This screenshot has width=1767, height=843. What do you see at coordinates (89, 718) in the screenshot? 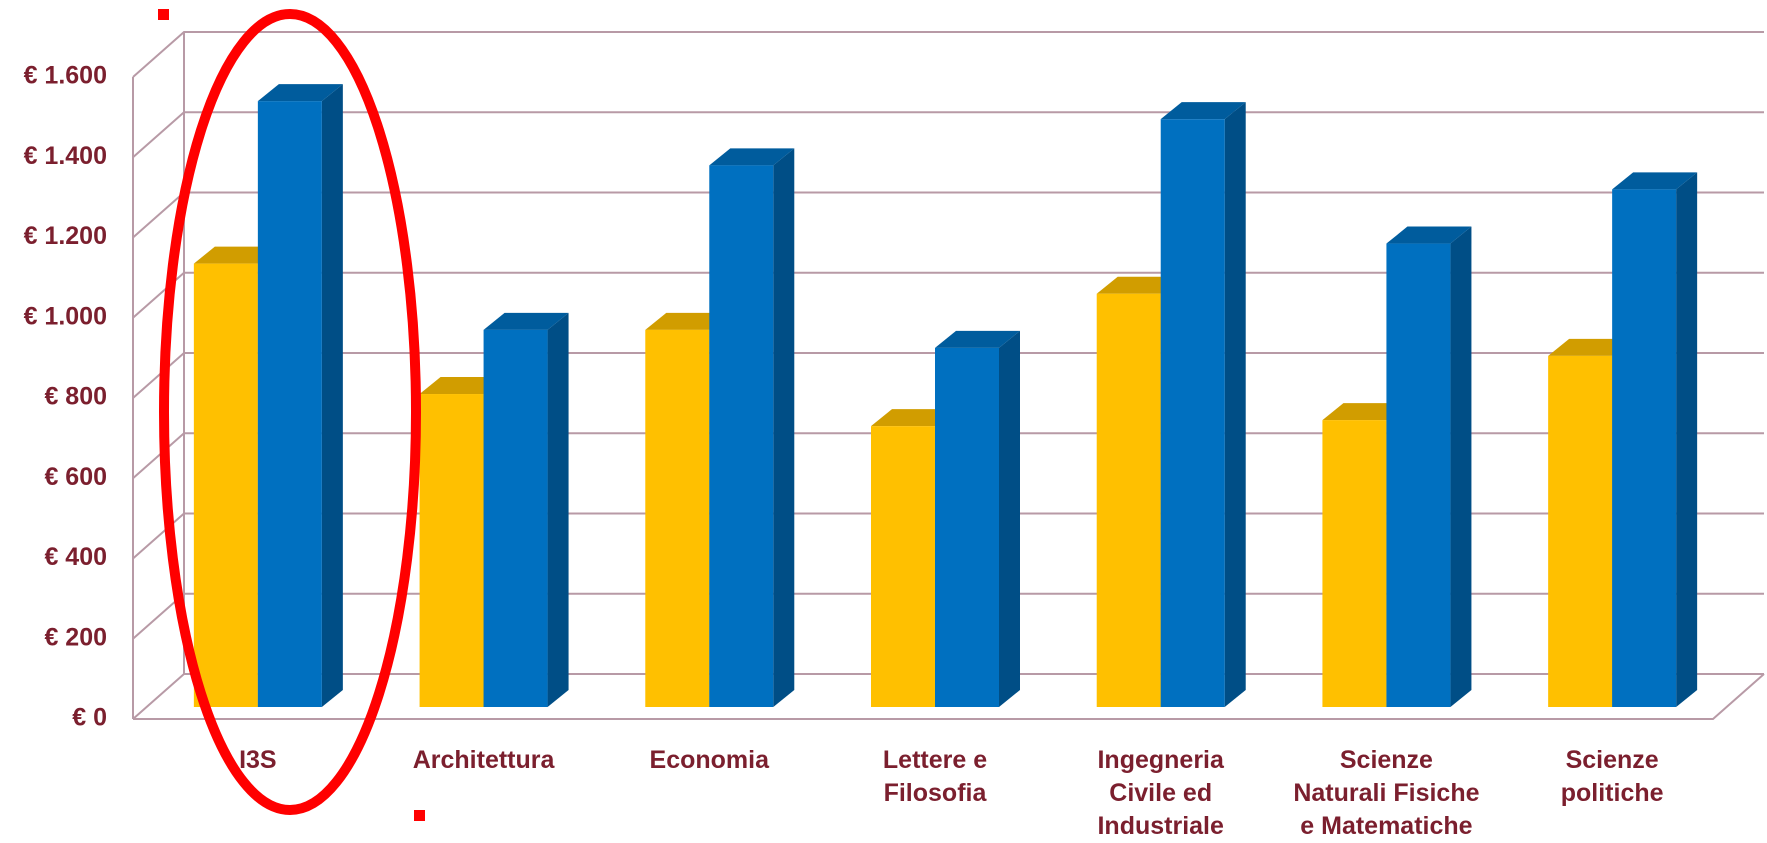
I see `y-tick-label: € 0` at bounding box center [89, 718].